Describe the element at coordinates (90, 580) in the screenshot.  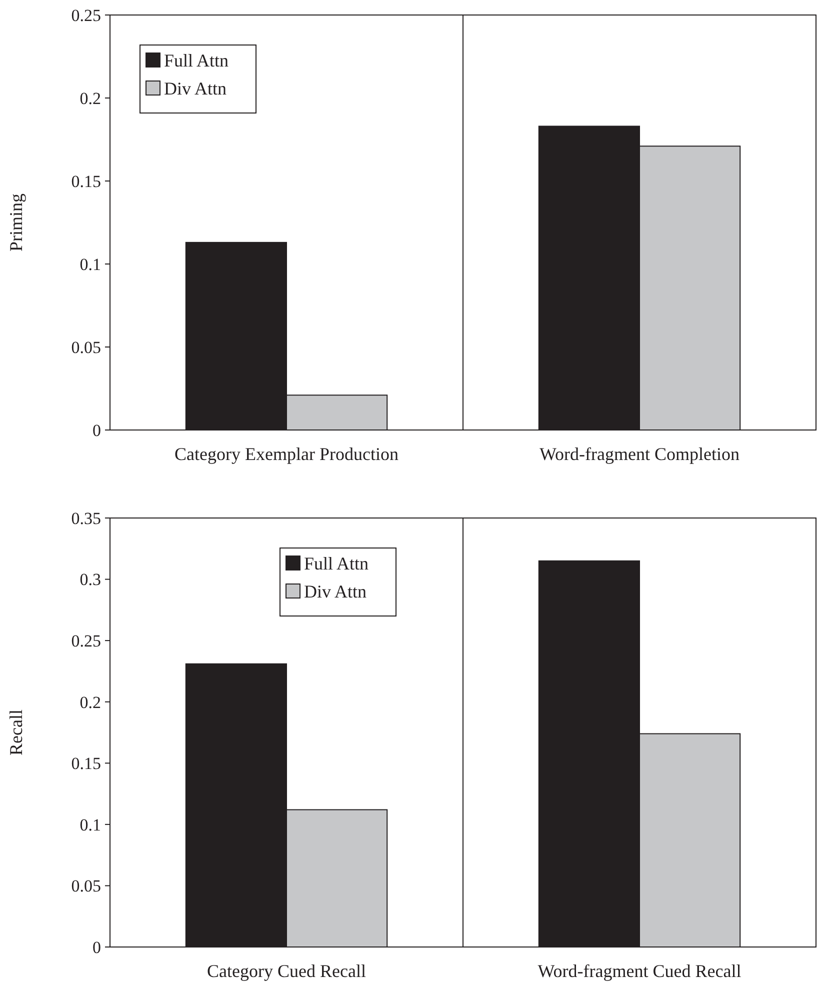
I see `y-tick-label: 0.3` at that location.